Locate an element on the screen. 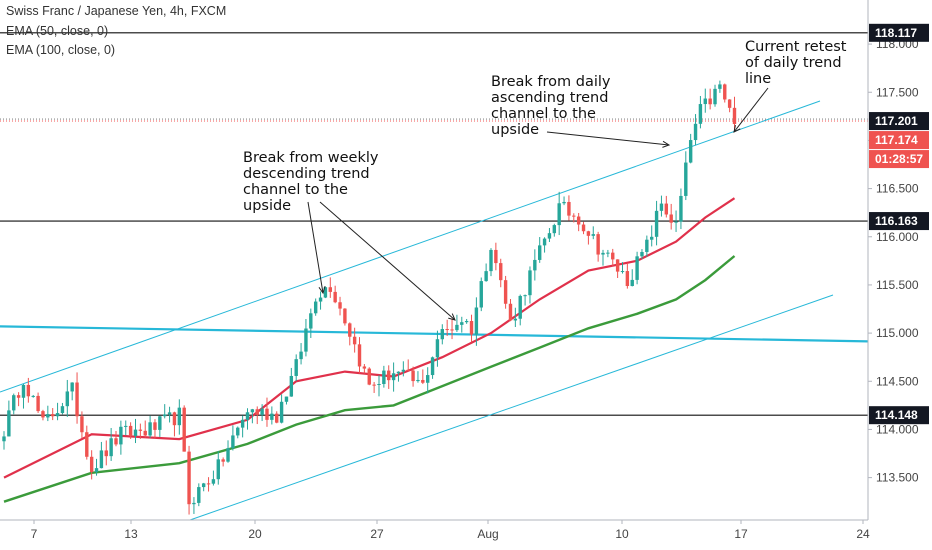  annotation-line: line is located at coordinates (758, 79).